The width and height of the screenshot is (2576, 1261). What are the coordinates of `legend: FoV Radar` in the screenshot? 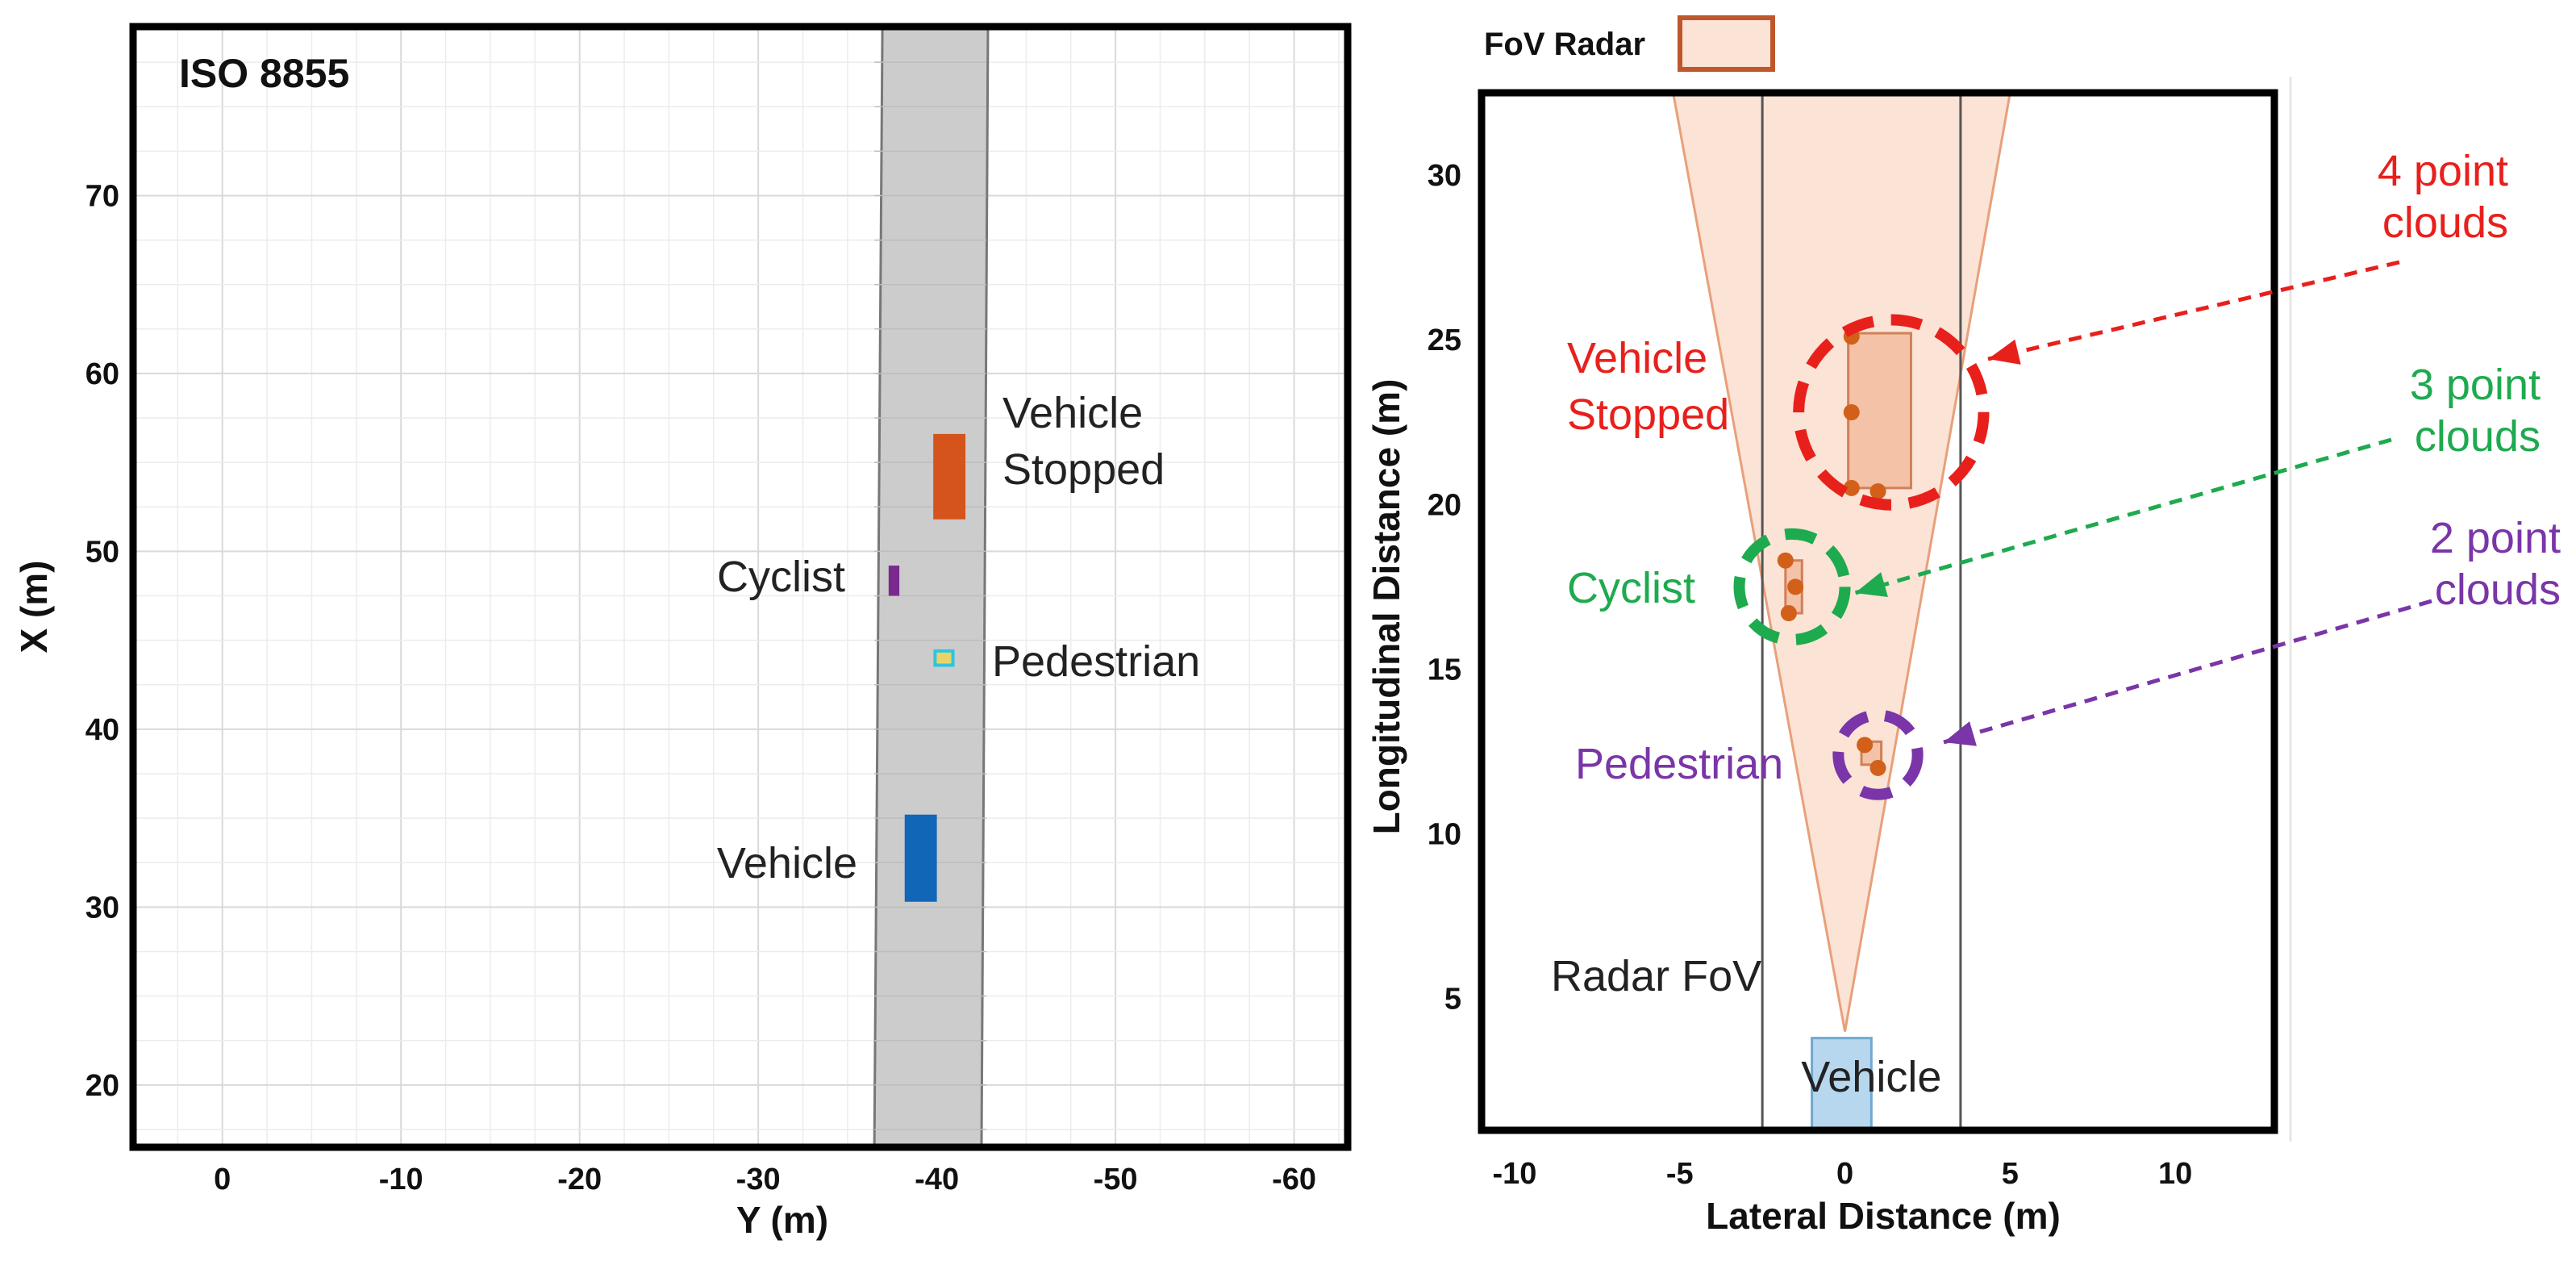 It's located at (1629, 43).